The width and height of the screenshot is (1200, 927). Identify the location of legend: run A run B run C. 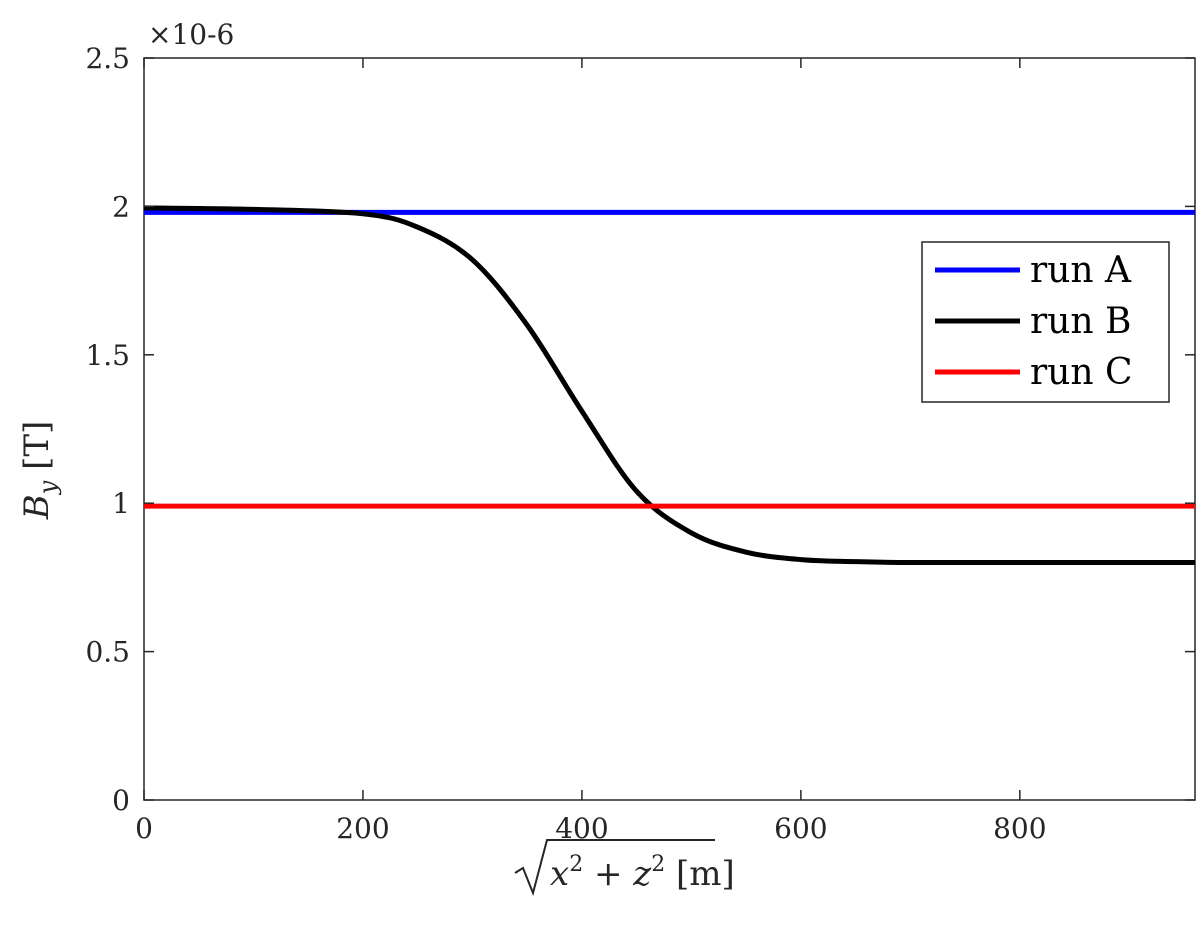
(1045, 322).